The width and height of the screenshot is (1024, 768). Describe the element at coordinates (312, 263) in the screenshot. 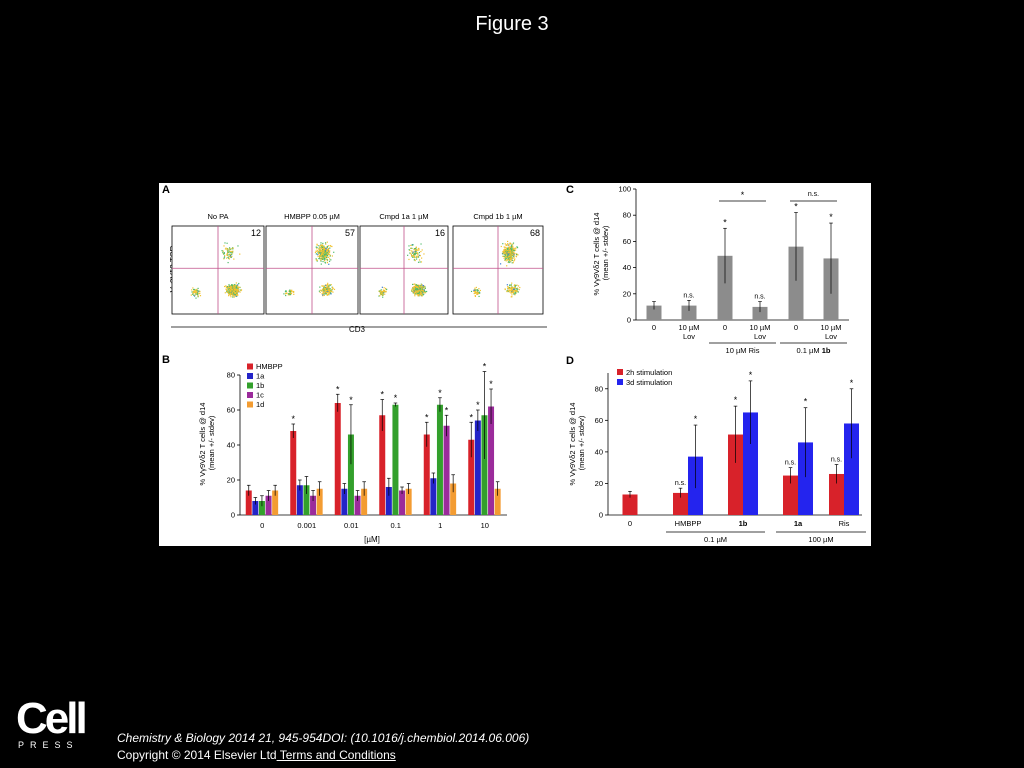

I see `flow-plot: HMBPP 0.05 µM 57` at that location.